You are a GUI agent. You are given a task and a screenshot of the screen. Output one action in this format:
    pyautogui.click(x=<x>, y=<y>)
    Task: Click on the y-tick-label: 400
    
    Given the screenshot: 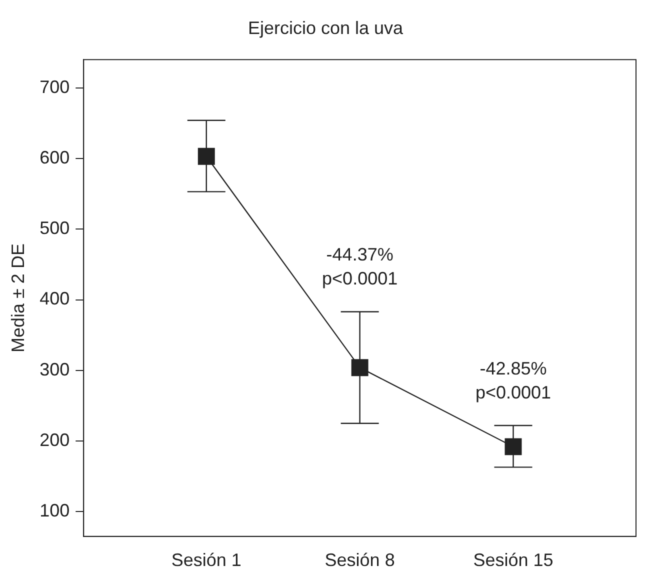 What is the action you would take?
    pyautogui.click(x=55, y=298)
    